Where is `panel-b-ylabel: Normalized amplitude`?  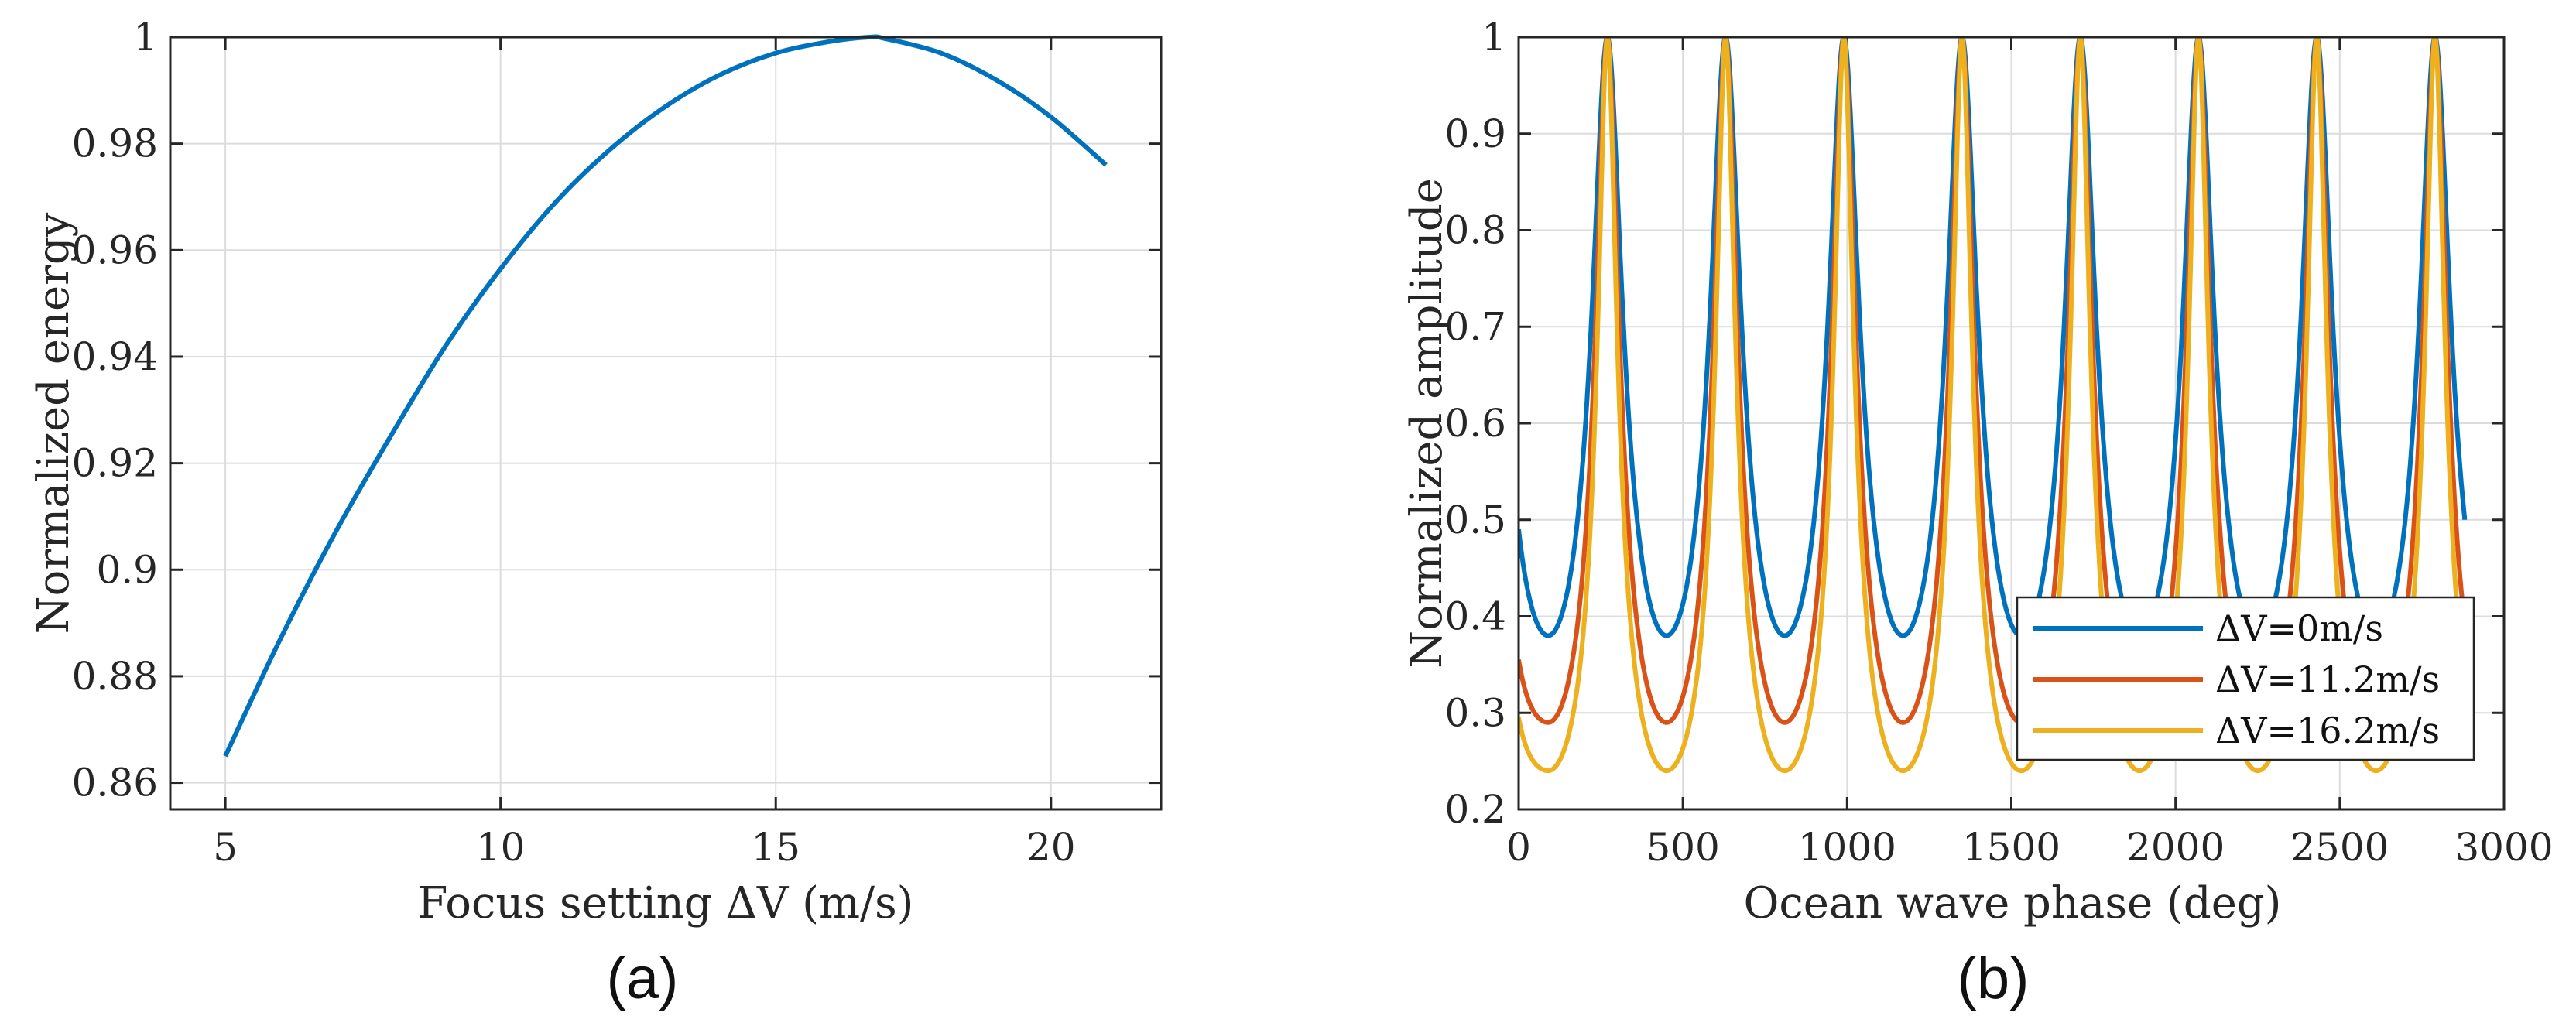 panel-b-ylabel: Normalized amplitude is located at coordinates (1427, 423).